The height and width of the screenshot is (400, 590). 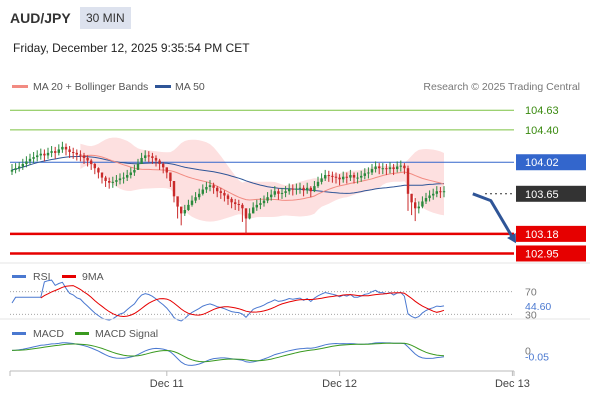 What do you see at coordinates (167, 384) in the screenshot?
I see `x-tick-label: Dec 11` at bounding box center [167, 384].